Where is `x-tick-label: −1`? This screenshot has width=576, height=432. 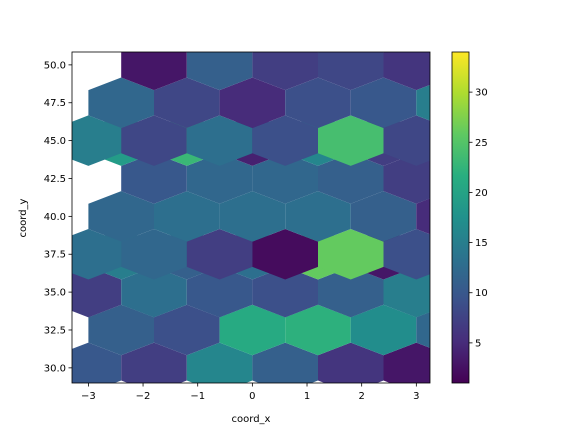
x-tick-label: −1 is located at coordinates (197, 396).